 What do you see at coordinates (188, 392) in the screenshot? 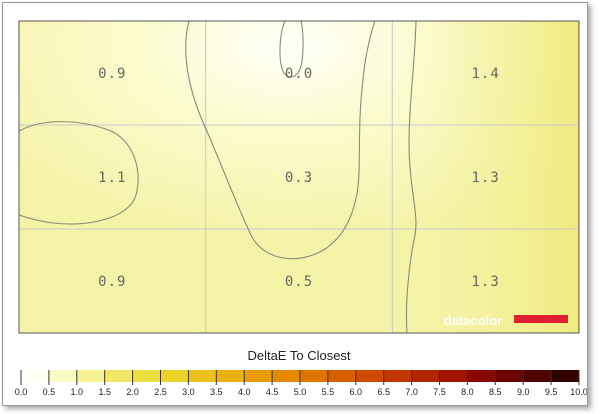
I see `color-scale-tick-label-6: 3.0` at bounding box center [188, 392].